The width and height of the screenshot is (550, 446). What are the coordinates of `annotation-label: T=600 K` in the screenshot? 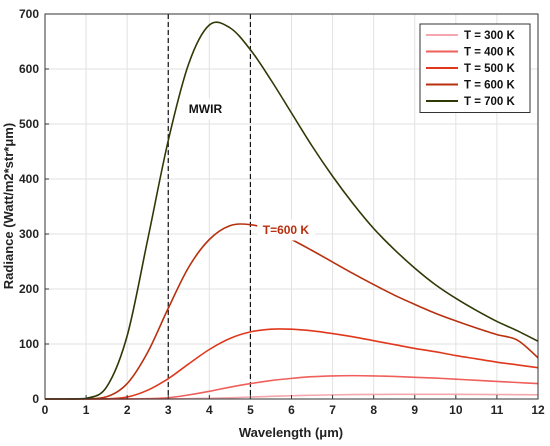 It's located at (286, 230).